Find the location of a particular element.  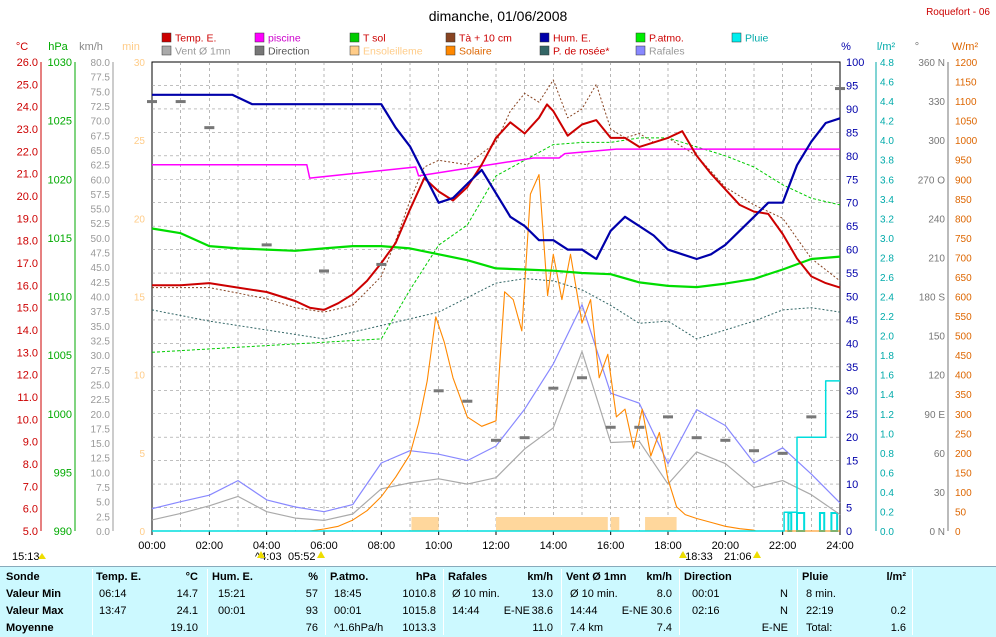

temp-tick: 22.0 is located at coordinates (27, 152).